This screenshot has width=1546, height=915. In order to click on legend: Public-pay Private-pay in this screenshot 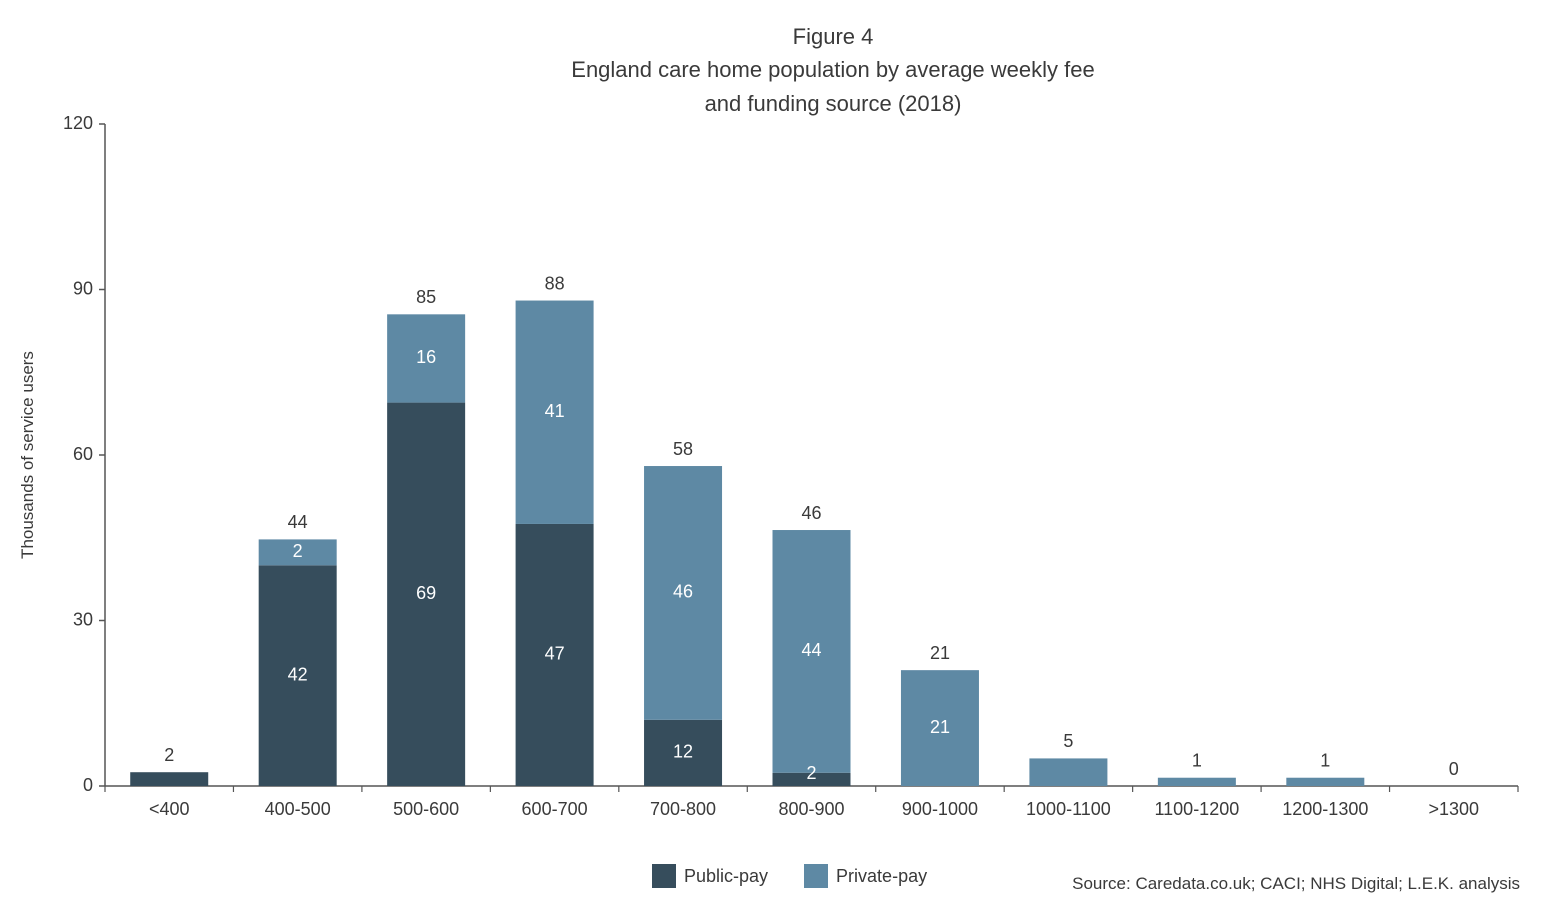, I will do `click(807, 876)`.